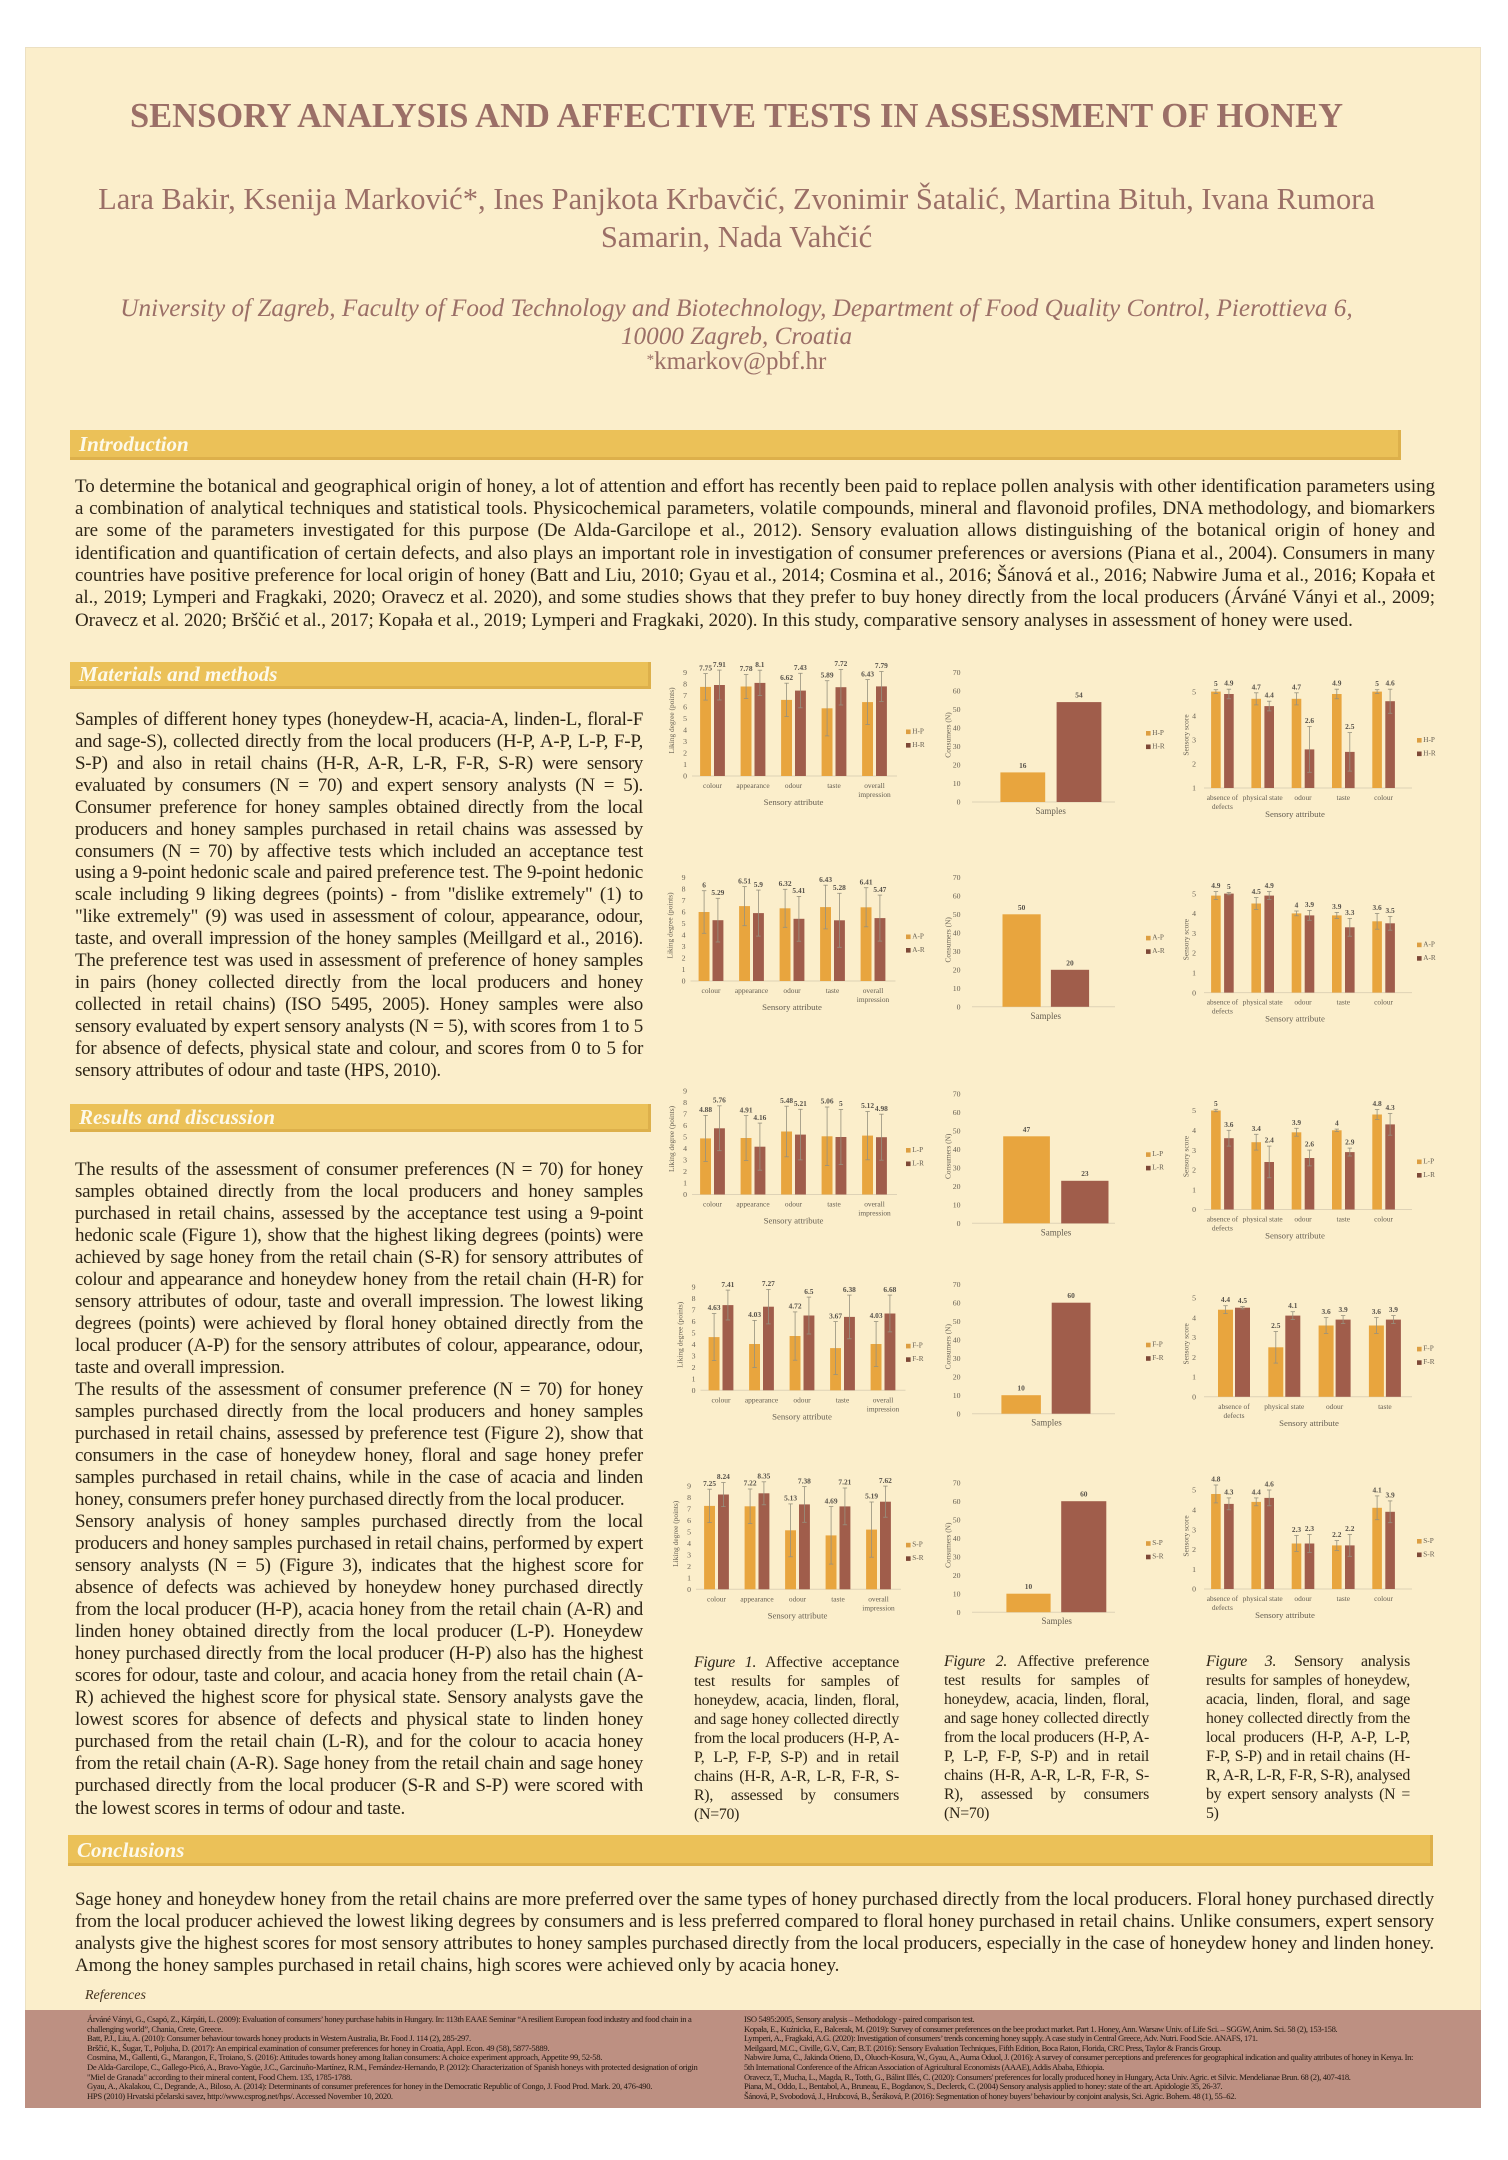 This screenshot has width=1508, height=2160. Describe the element at coordinates (873, 999) in the screenshot. I see `svg-text: impression` at that location.